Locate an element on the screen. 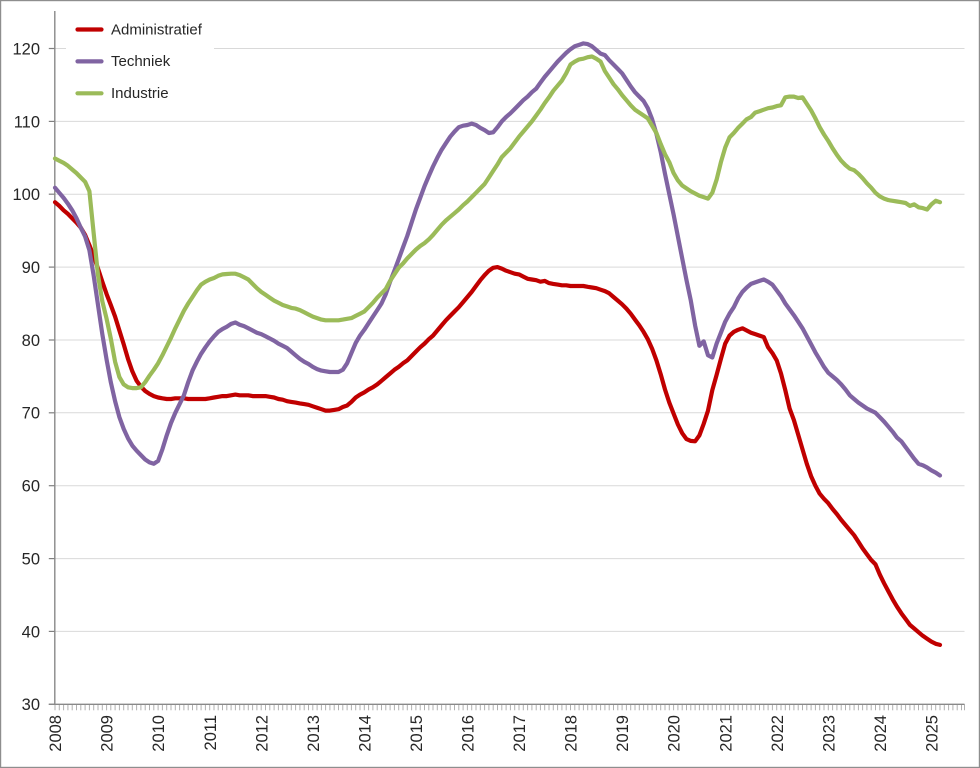  svg-text: 40 is located at coordinates (31, 632).